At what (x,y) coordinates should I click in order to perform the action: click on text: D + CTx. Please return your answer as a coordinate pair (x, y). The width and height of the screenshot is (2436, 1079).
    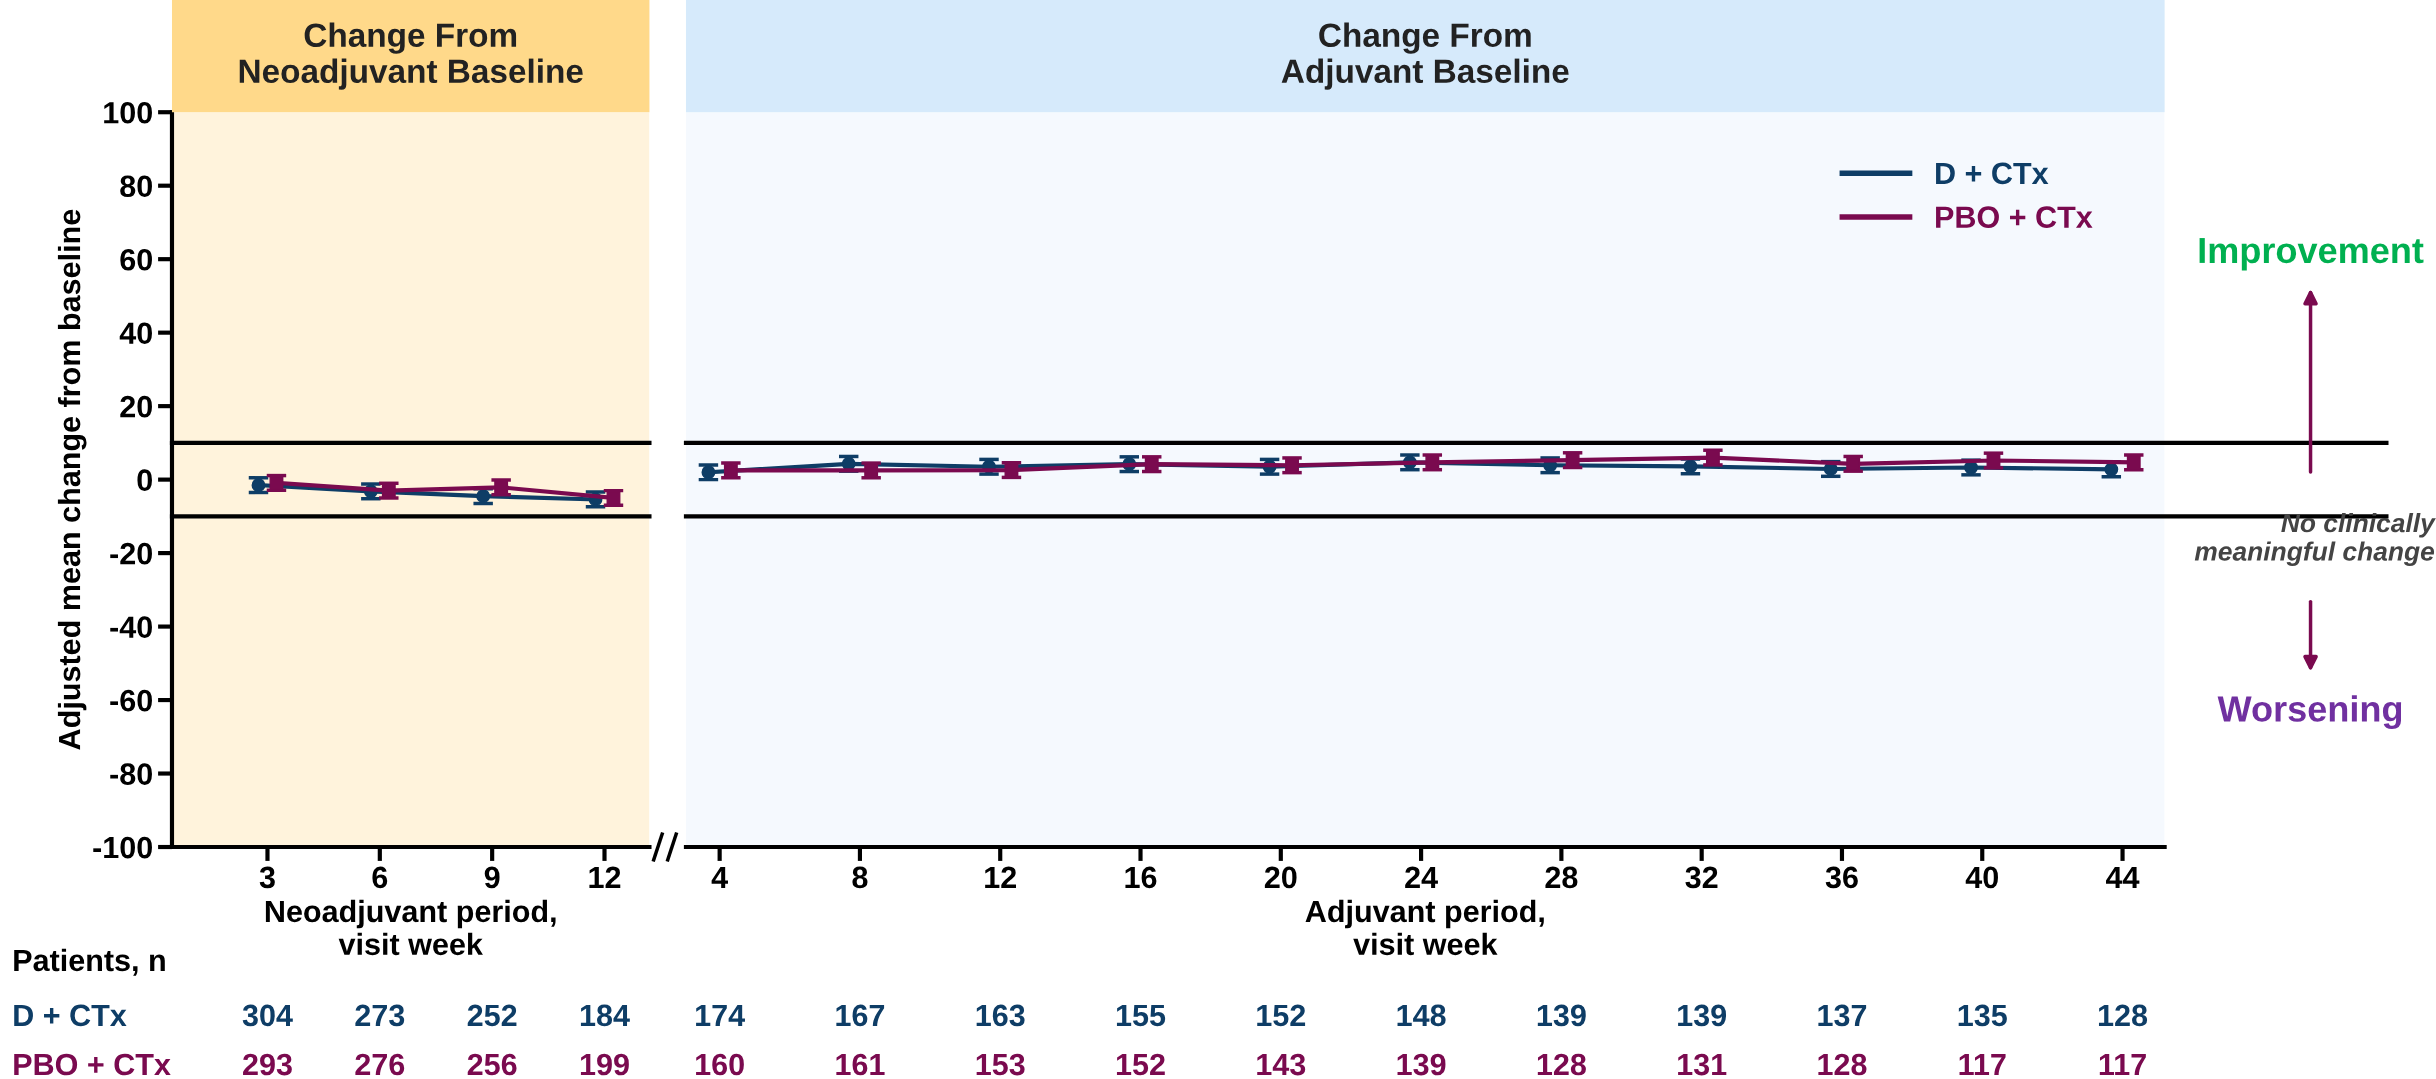
    Looking at the image, I should click on (70, 1015).